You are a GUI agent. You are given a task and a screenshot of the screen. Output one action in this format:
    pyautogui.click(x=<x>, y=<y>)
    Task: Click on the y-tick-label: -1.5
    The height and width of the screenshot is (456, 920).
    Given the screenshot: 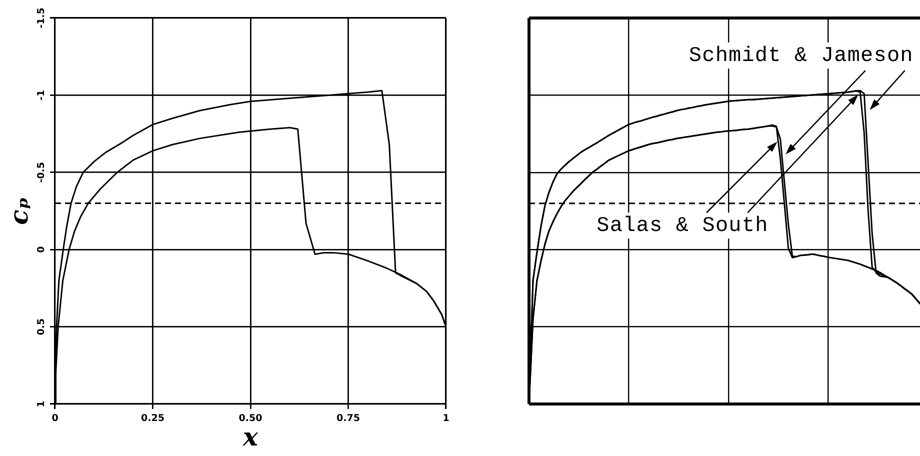 What is the action you would take?
    pyautogui.click(x=42, y=18)
    